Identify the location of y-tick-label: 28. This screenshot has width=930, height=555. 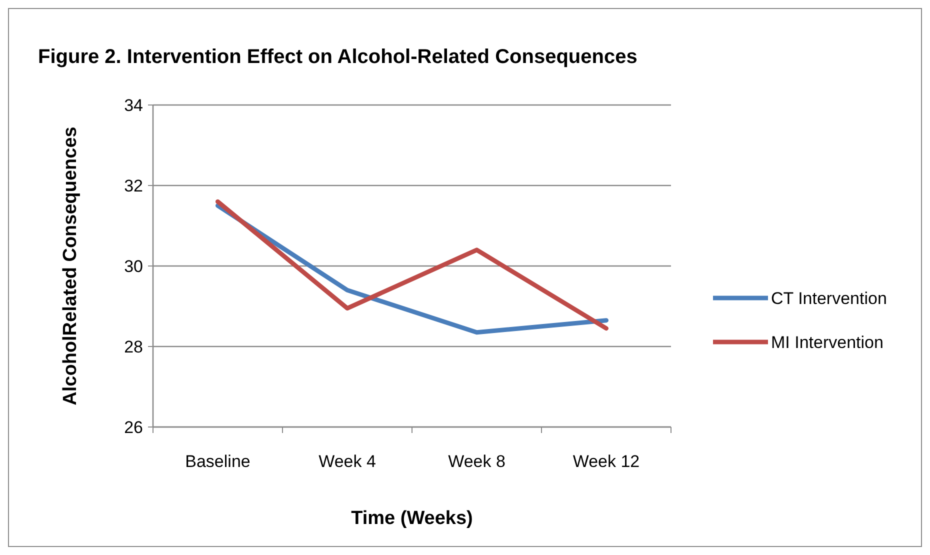
(133, 346).